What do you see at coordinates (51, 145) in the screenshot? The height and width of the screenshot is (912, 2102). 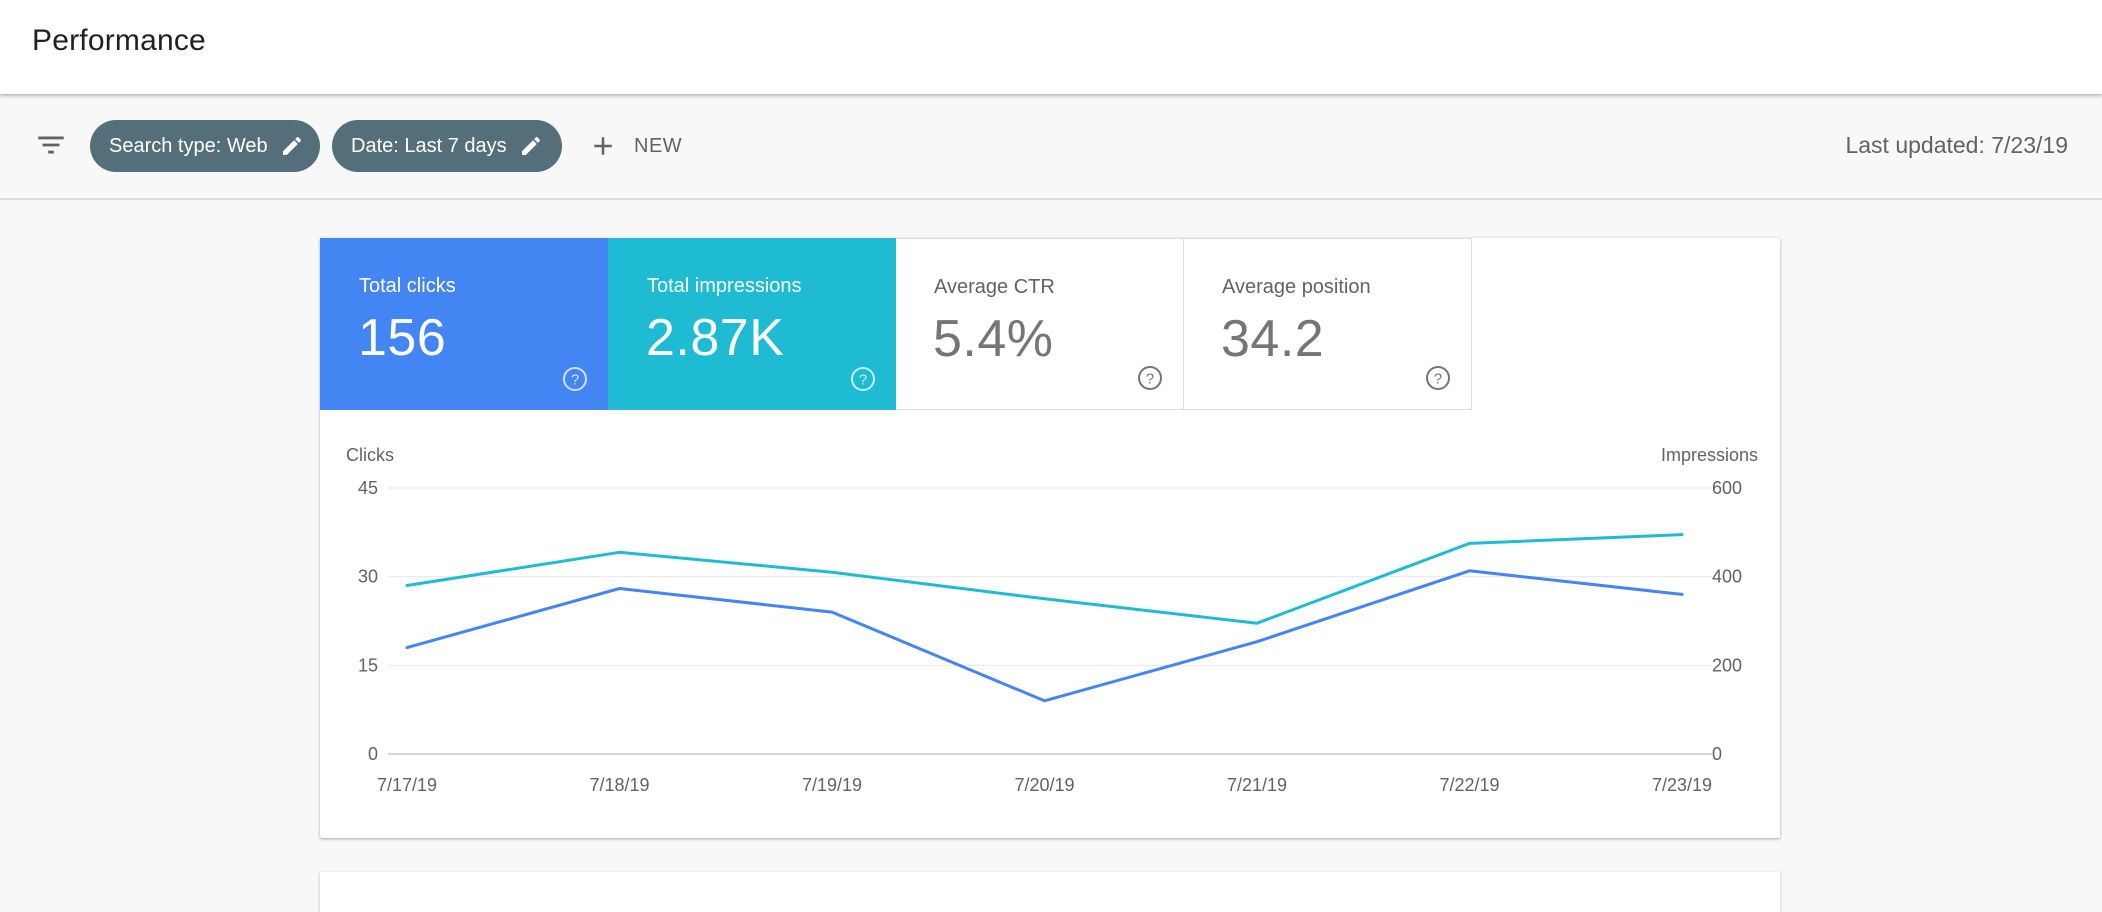 I see `filter-list-icon` at bounding box center [51, 145].